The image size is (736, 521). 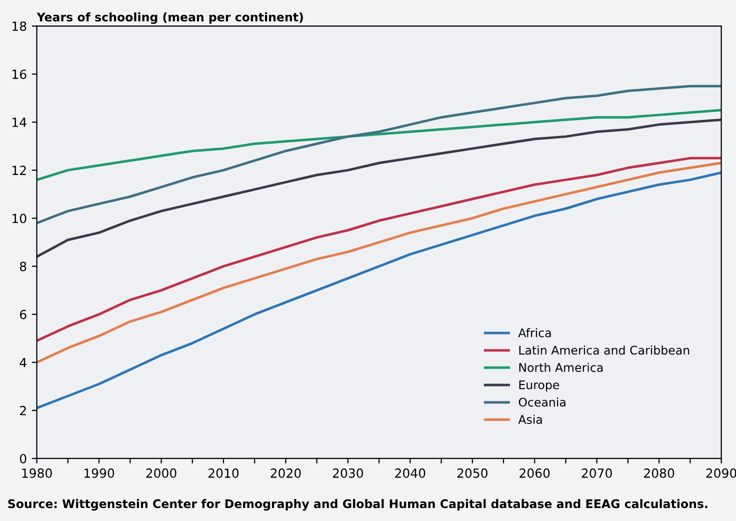 What do you see at coordinates (285, 473) in the screenshot?
I see `x-tick-label: 2020` at bounding box center [285, 473].